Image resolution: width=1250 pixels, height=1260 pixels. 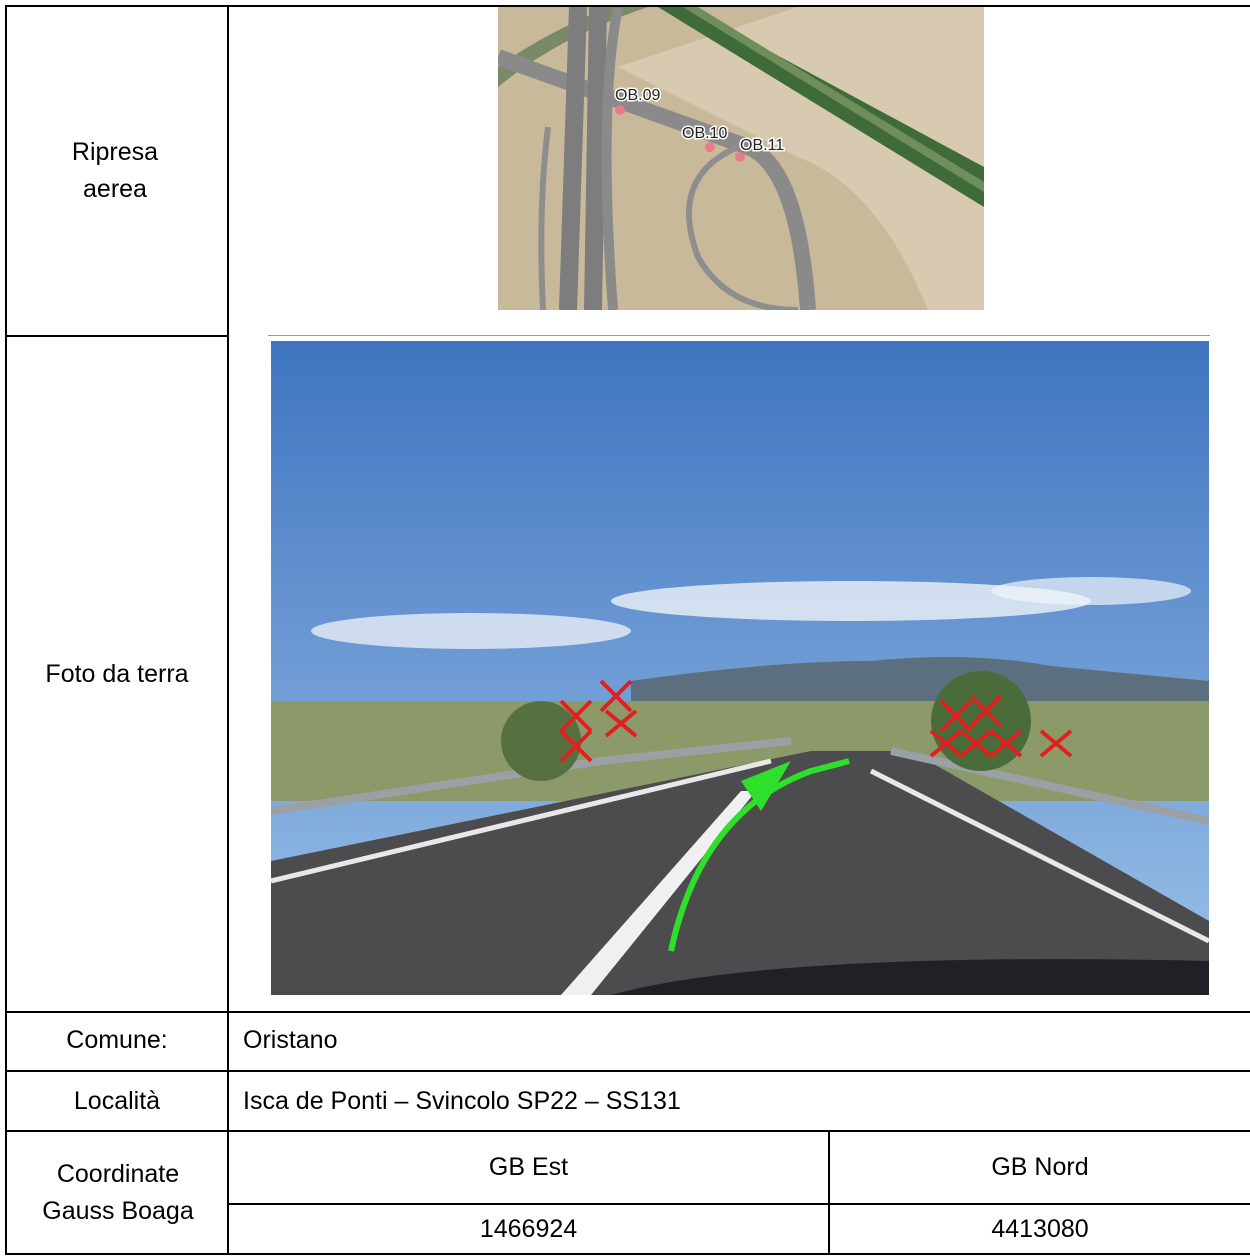 What do you see at coordinates (117, 1040) in the screenshot?
I see `row-label: Comune:` at bounding box center [117, 1040].